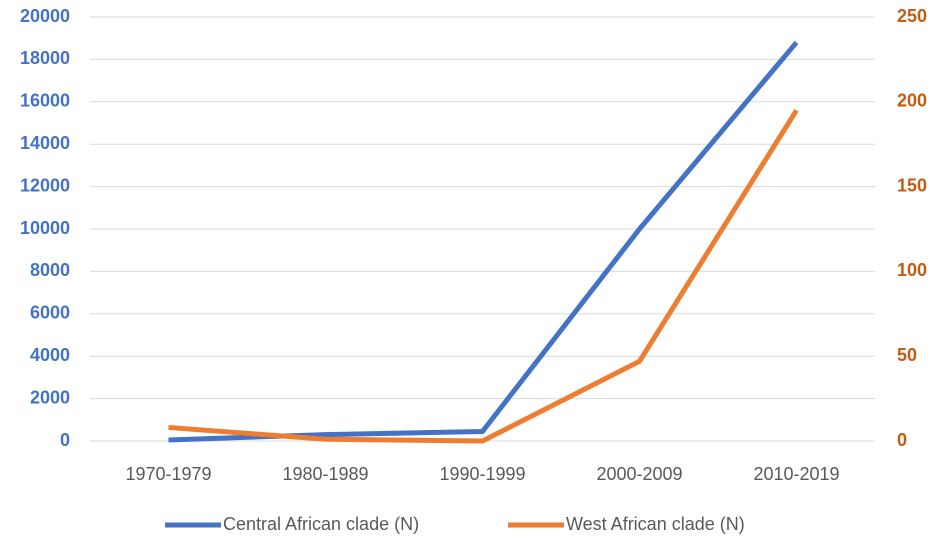  Describe the element at coordinates (45, 16) in the screenshot. I see `y-tick-label: 20000` at that location.